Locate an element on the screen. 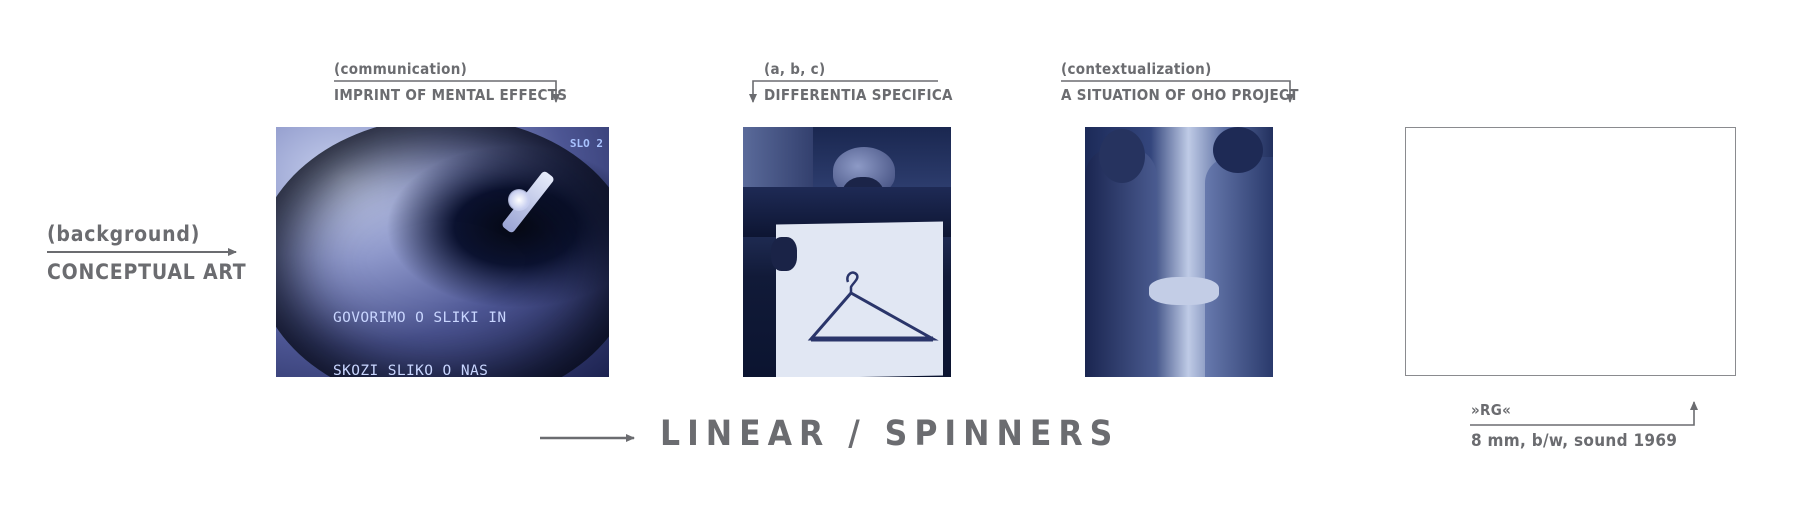 This screenshot has height=526, width=1802. rg-bracket is located at coordinates (1584, 413).